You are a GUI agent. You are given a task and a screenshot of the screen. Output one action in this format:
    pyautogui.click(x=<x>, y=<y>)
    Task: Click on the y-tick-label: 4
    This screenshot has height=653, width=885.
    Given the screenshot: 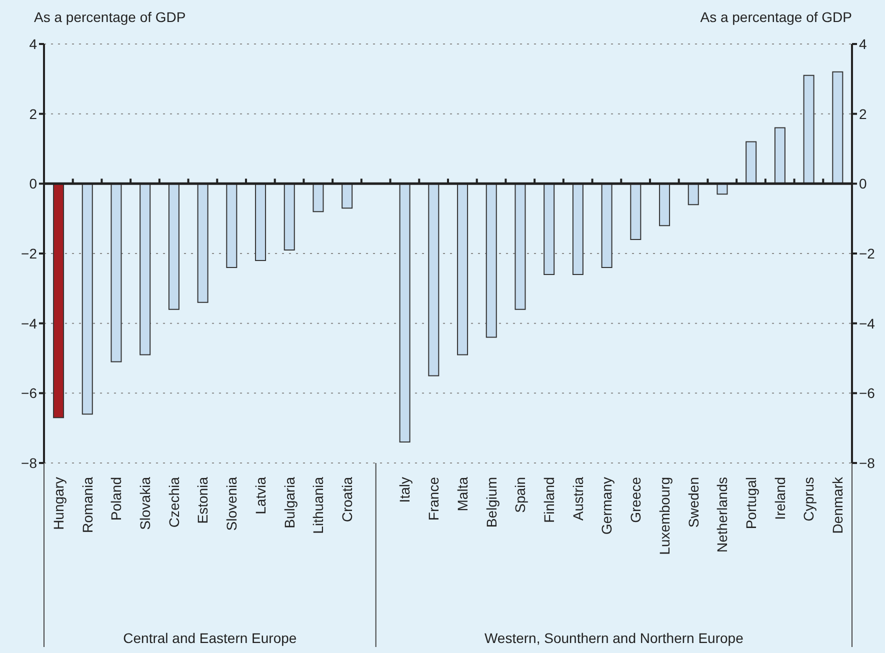 What is the action you would take?
    pyautogui.click(x=33, y=44)
    